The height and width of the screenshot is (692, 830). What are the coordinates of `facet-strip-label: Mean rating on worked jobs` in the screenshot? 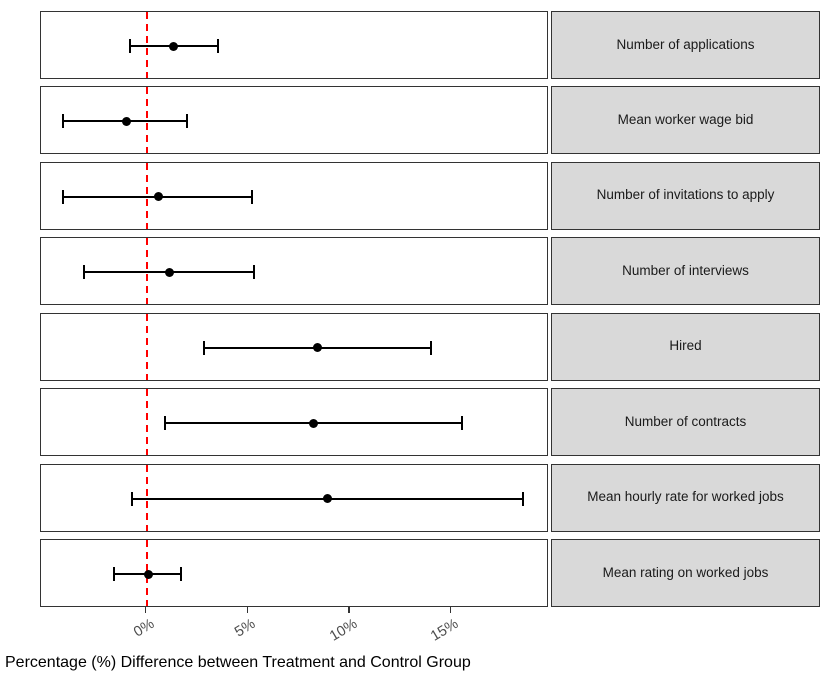 It's located at (685, 572).